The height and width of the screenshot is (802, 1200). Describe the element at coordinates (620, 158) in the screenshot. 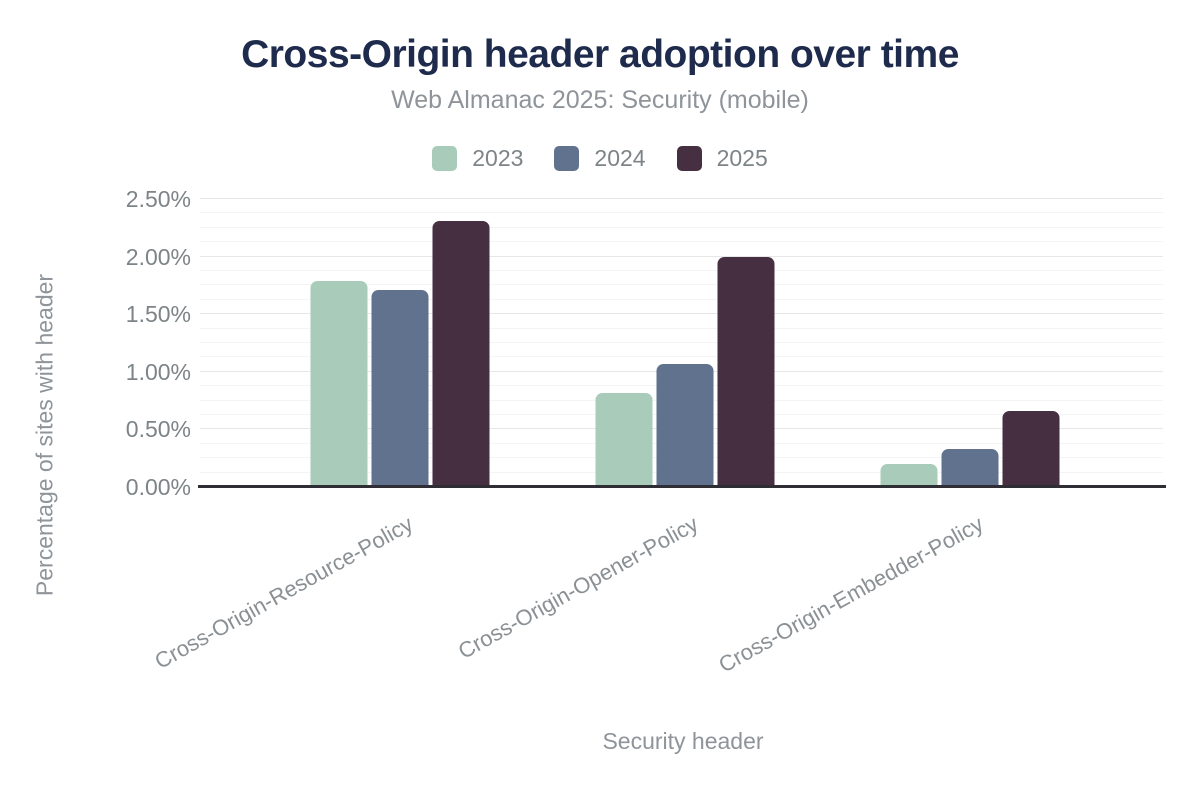

I see `legend-label: 2024` at that location.